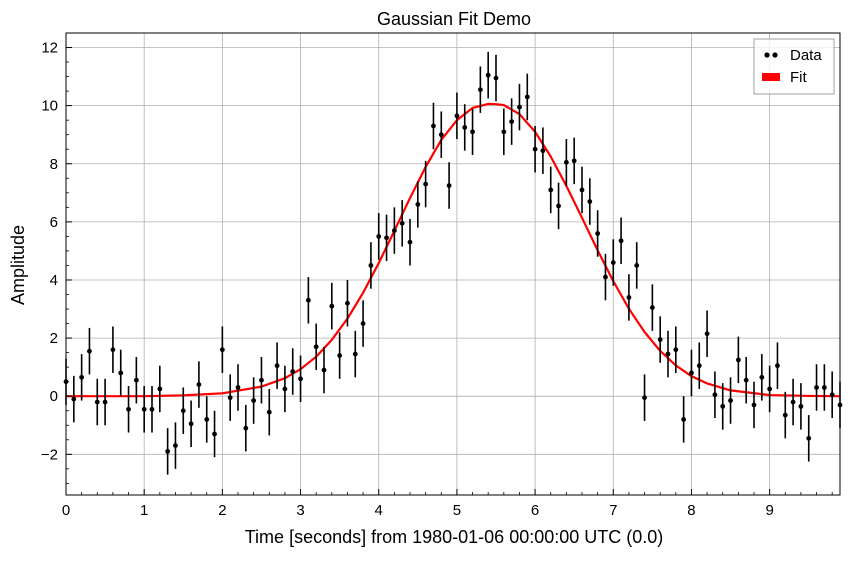  What do you see at coordinates (18, 265) in the screenshot?
I see `y-axis-label: Amplitude` at bounding box center [18, 265].